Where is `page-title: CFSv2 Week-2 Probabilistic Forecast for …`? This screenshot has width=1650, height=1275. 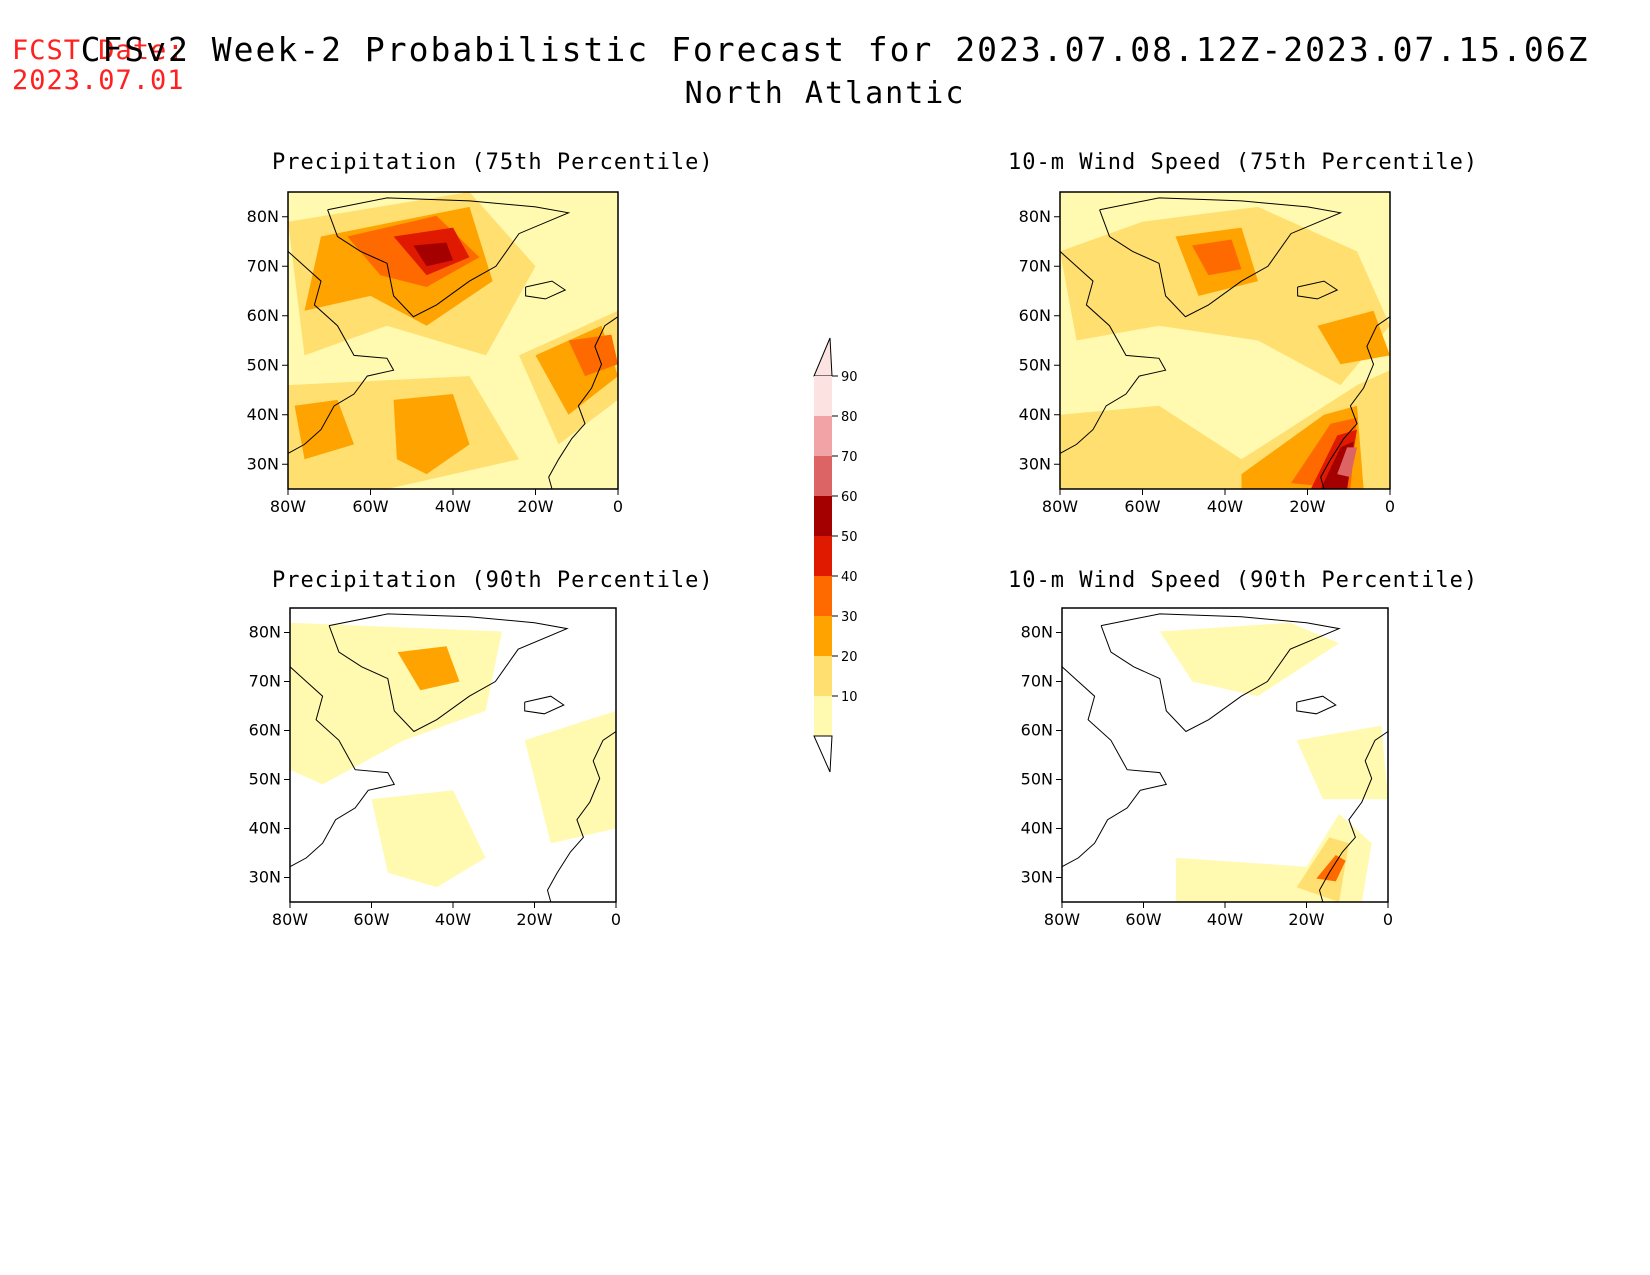
page-title: CFSv2 Week-2 Probabilistic Forecast for … is located at coordinates (835, 49).